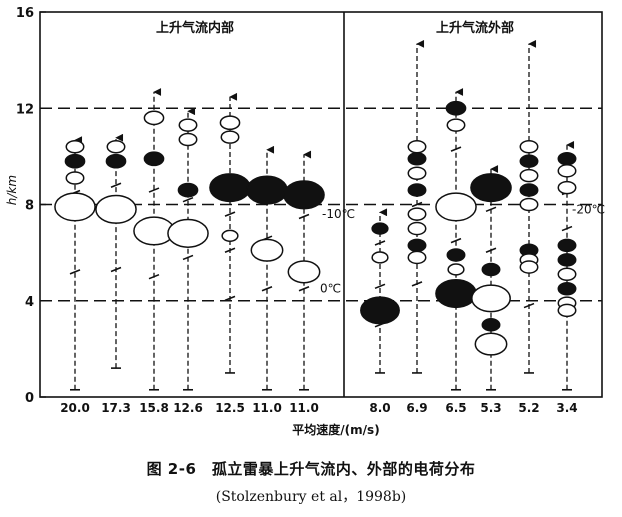  Describe the element at coordinates (29, 398) in the screenshot. I see `y-tick-label: 0` at that location.